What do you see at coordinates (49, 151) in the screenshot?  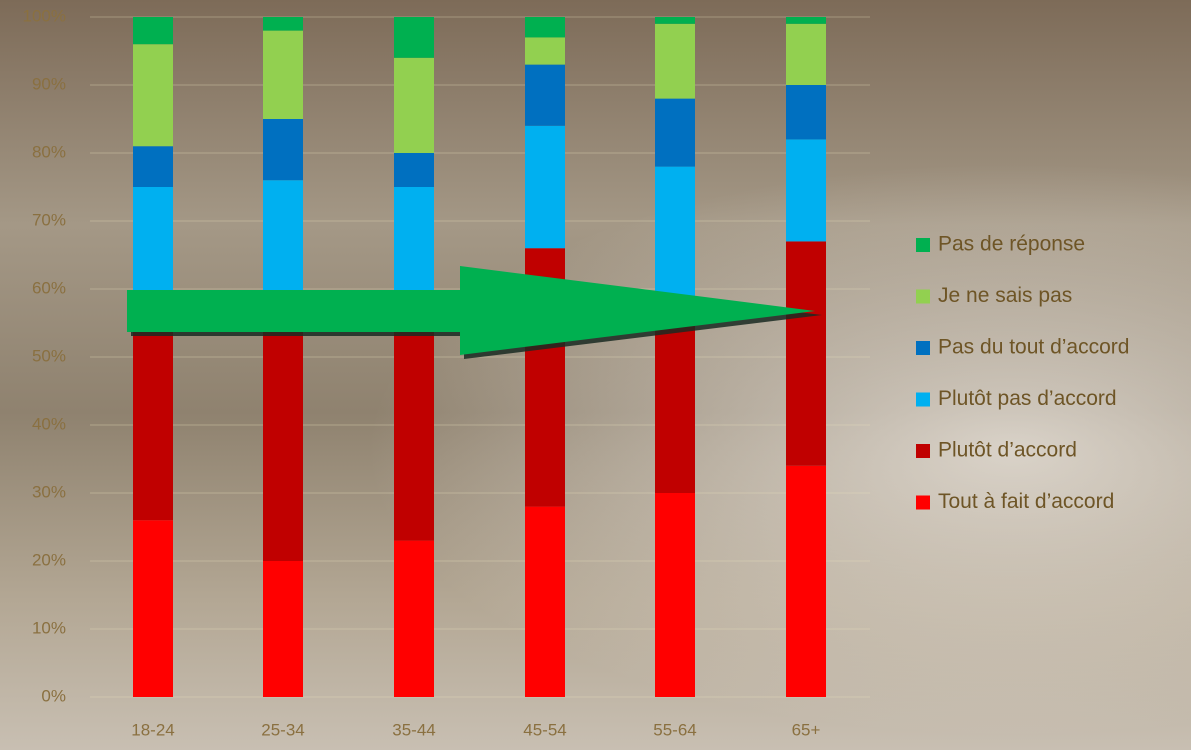 I see `y-tick-label: 80%` at bounding box center [49, 151].